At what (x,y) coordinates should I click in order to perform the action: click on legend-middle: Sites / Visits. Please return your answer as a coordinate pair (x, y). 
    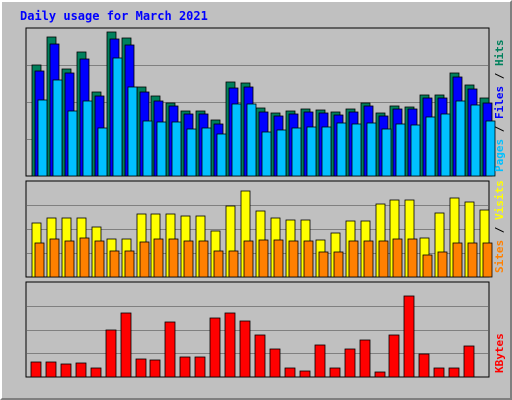
    Looking at the image, I should click on (499, 226).